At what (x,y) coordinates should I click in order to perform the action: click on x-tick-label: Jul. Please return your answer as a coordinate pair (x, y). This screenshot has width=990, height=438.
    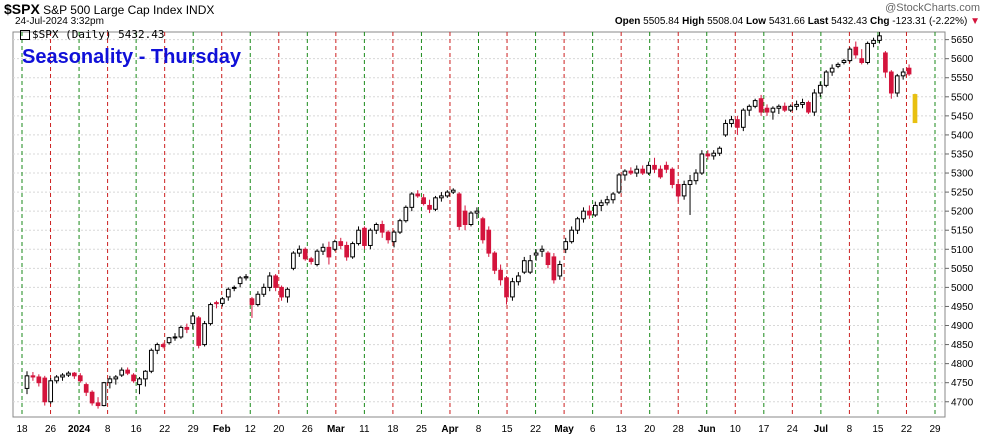
    Looking at the image, I should click on (821, 429).